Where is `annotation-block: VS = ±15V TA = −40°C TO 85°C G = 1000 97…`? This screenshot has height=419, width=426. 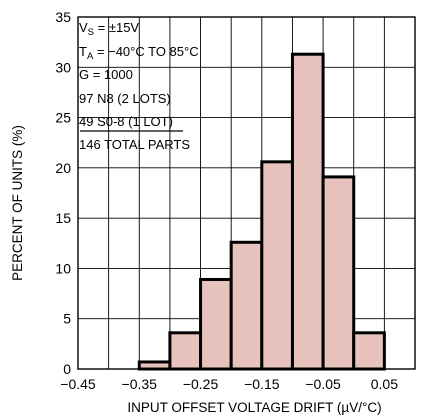 annotation-block: VS = ±15V TA = −40°C TO 85°C G = 1000 97… is located at coordinates (139, 86).